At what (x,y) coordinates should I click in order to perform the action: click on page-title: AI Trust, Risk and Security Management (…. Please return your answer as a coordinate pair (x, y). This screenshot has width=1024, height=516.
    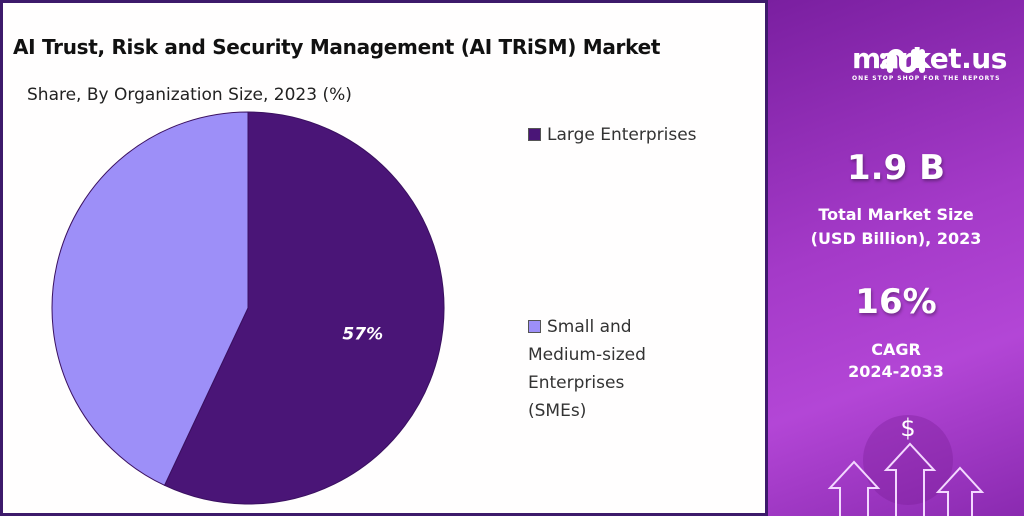
    Looking at the image, I should click on (337, 47).